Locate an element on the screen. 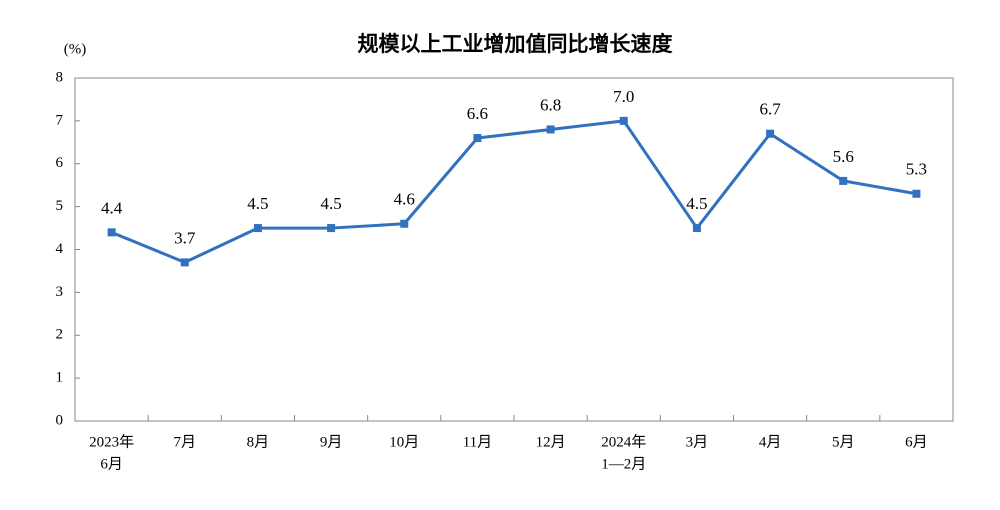 The image size is (1000, 510). x-tick-label: 7月 is located at coordinates (184, 442).